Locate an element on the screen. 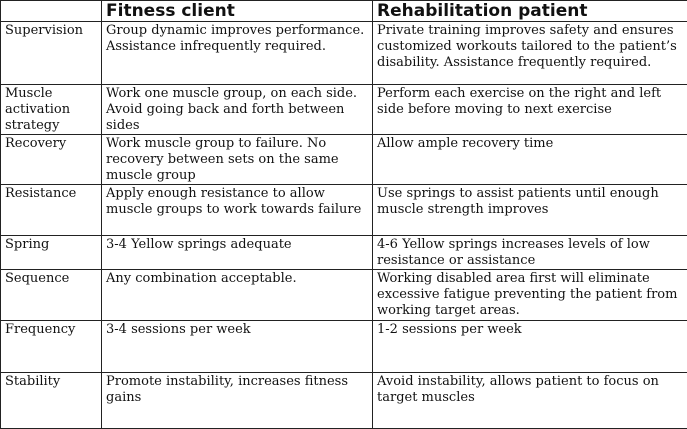 The height and width of the screenshot is (429, 687). rehab-cell: 1-2 sessions per week is located at coordinates (530, 347).